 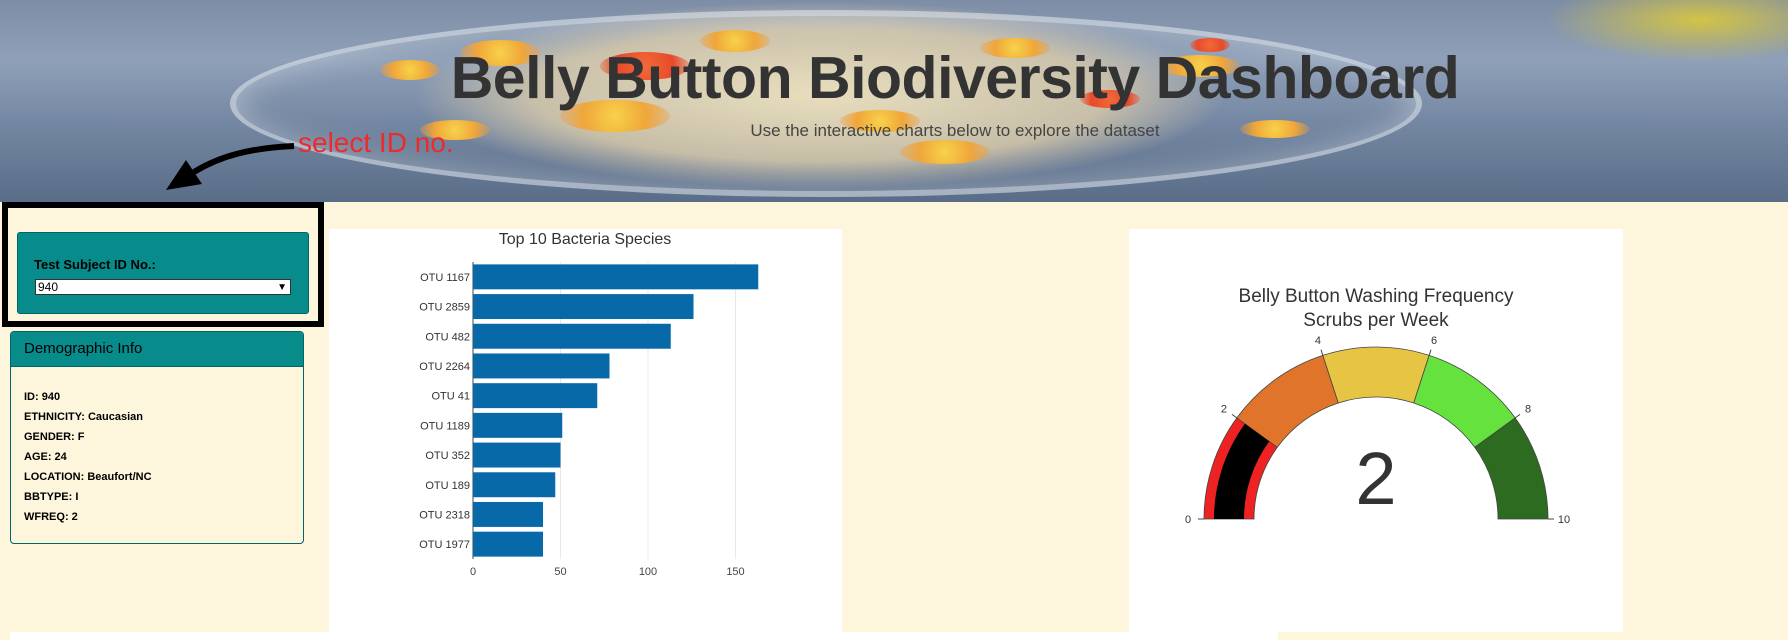 I want to click on y-tick-label: OTU 1189, so click(x=445, y=426).